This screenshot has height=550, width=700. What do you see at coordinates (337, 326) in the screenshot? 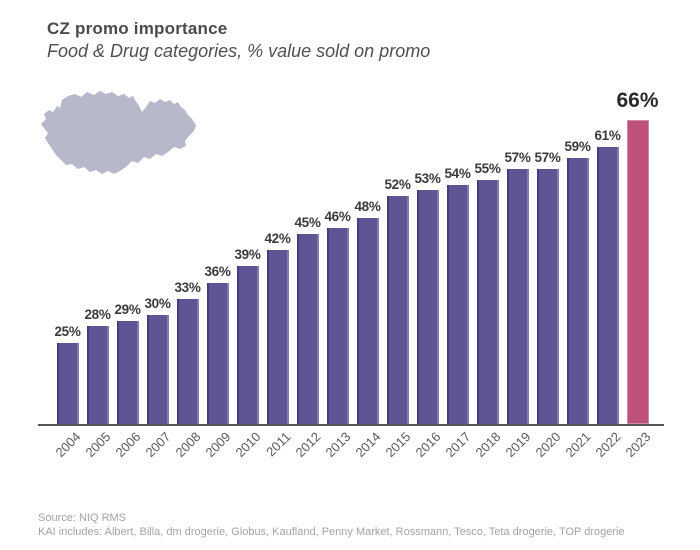
I see `bar-2013` at bounding box center [337, 326].